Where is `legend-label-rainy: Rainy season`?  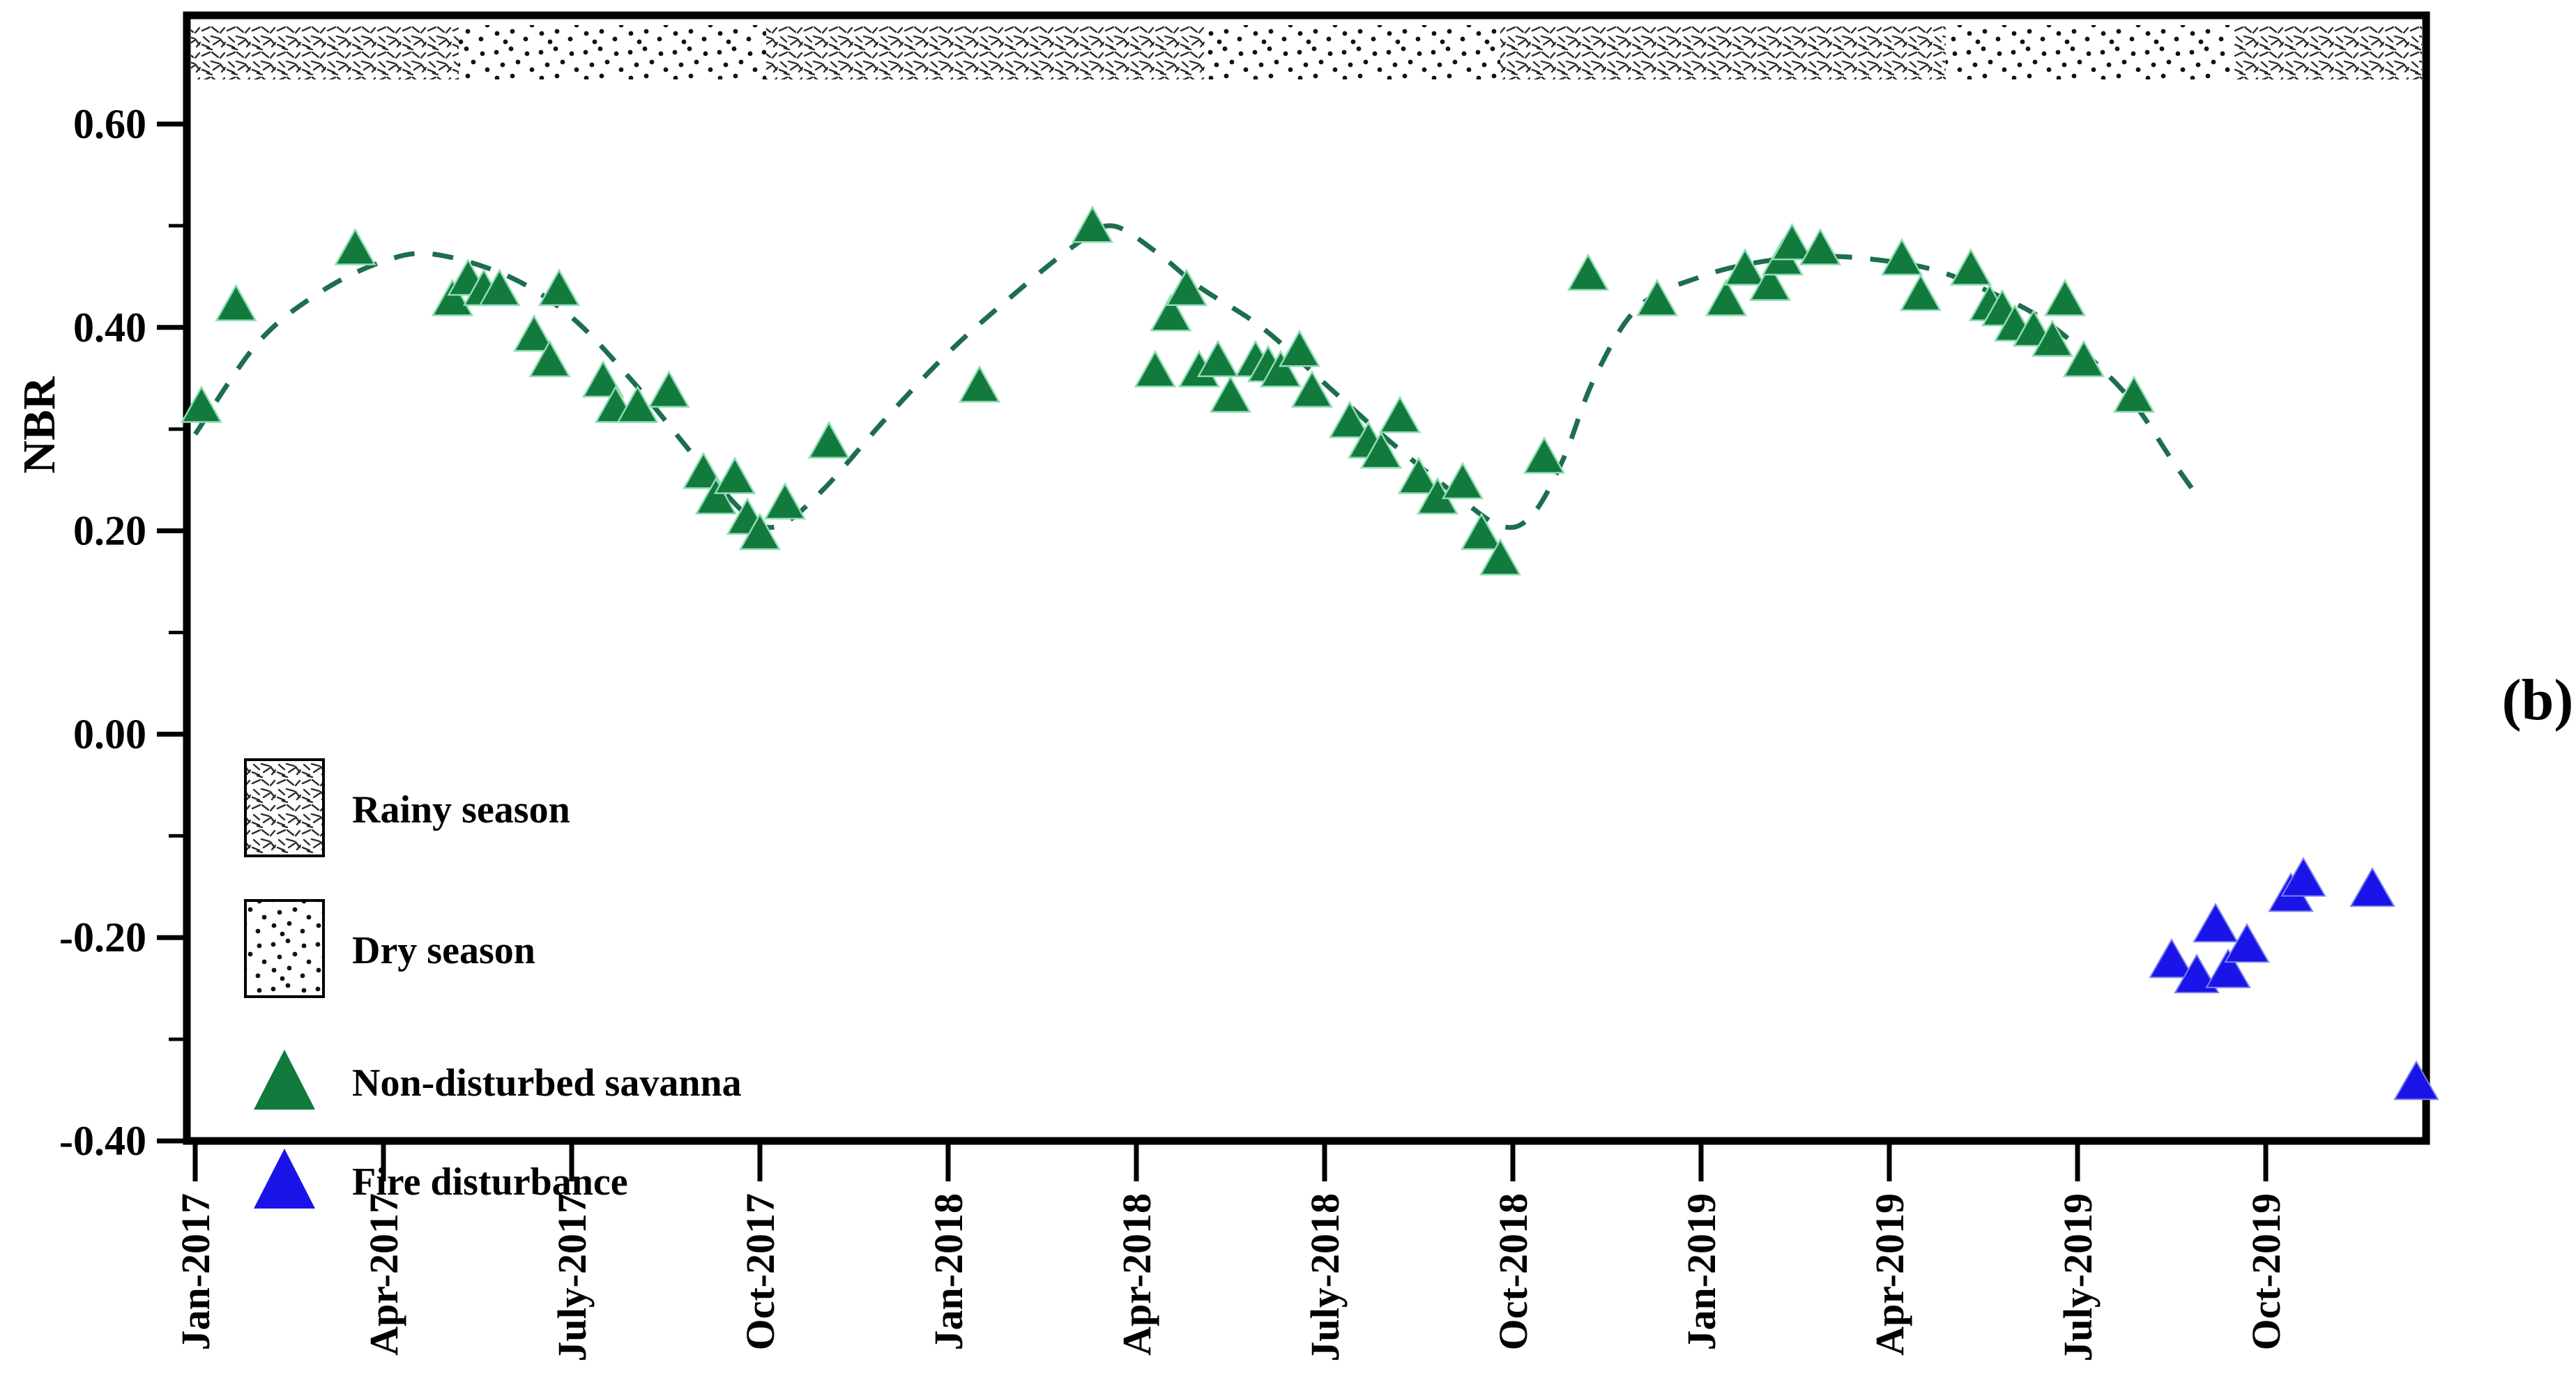 legend-label-rainy: Rainy season is located at coordinates (461, 809).